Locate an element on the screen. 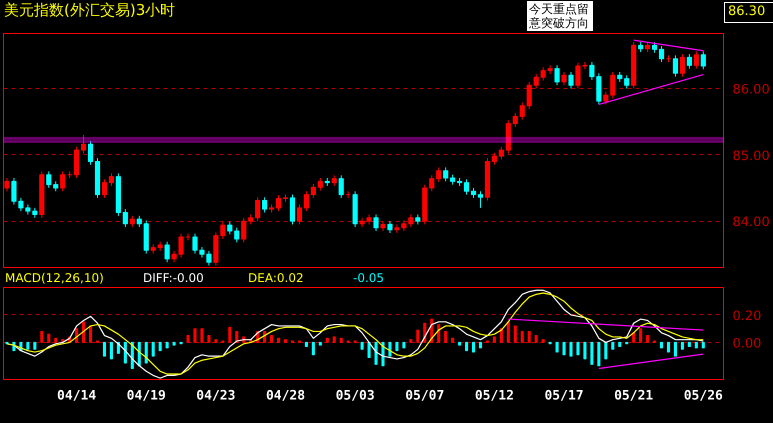 This screenshot has height=423, width=773. y-tick-label: 86.00 is located at coordinates (751, 90).